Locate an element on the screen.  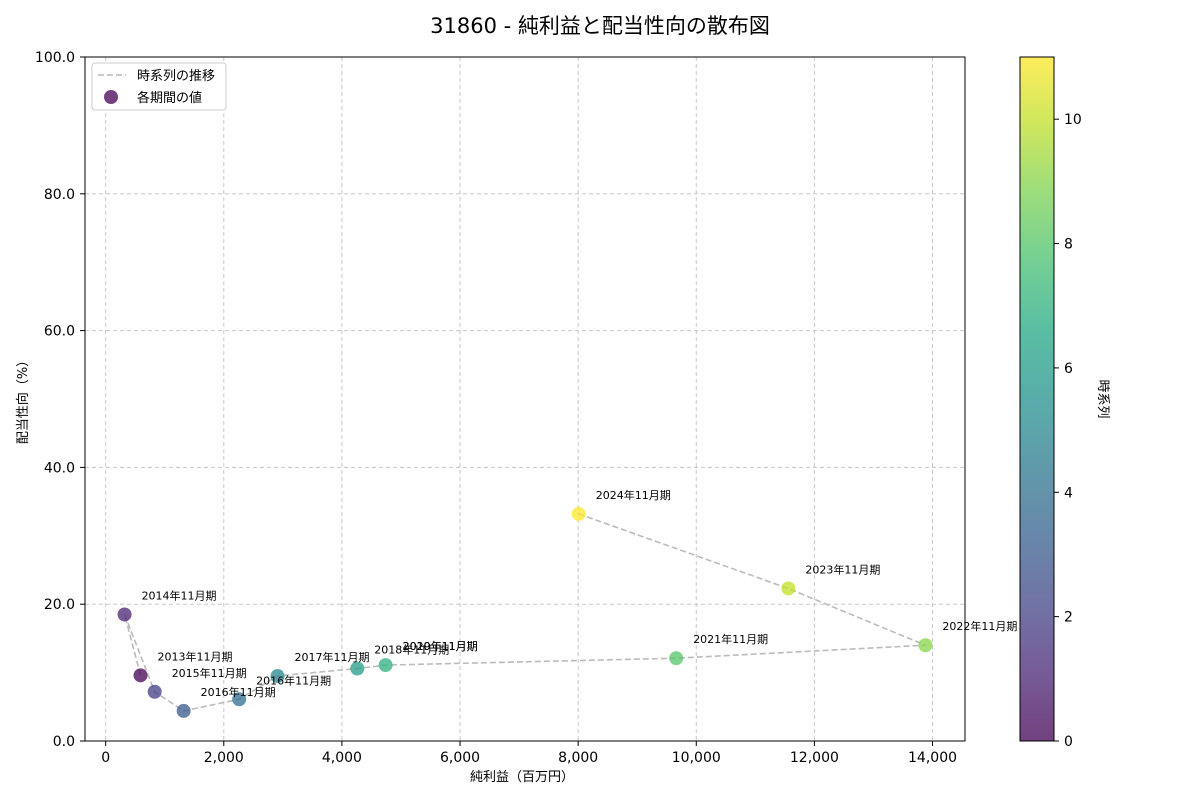
colorbar-ticks: 0 2 4 6 8 10 is located at coordinates (1068, 431).